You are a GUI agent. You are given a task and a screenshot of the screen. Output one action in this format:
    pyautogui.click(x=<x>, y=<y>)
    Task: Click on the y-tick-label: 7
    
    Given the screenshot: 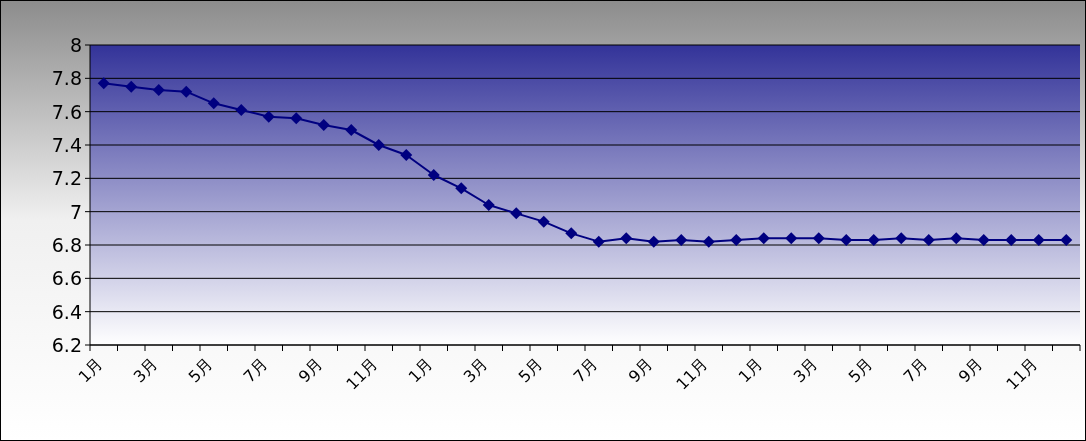 What is the action you would take?
    pyautogui.click(x=75, y=211)
    